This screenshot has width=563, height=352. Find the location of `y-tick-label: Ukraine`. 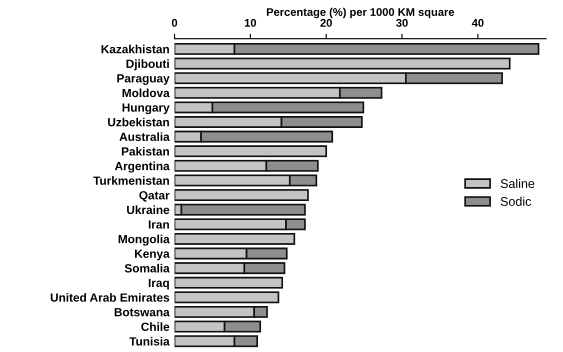

y-tick-label: Ukraine is located at coordinates (148, 209).